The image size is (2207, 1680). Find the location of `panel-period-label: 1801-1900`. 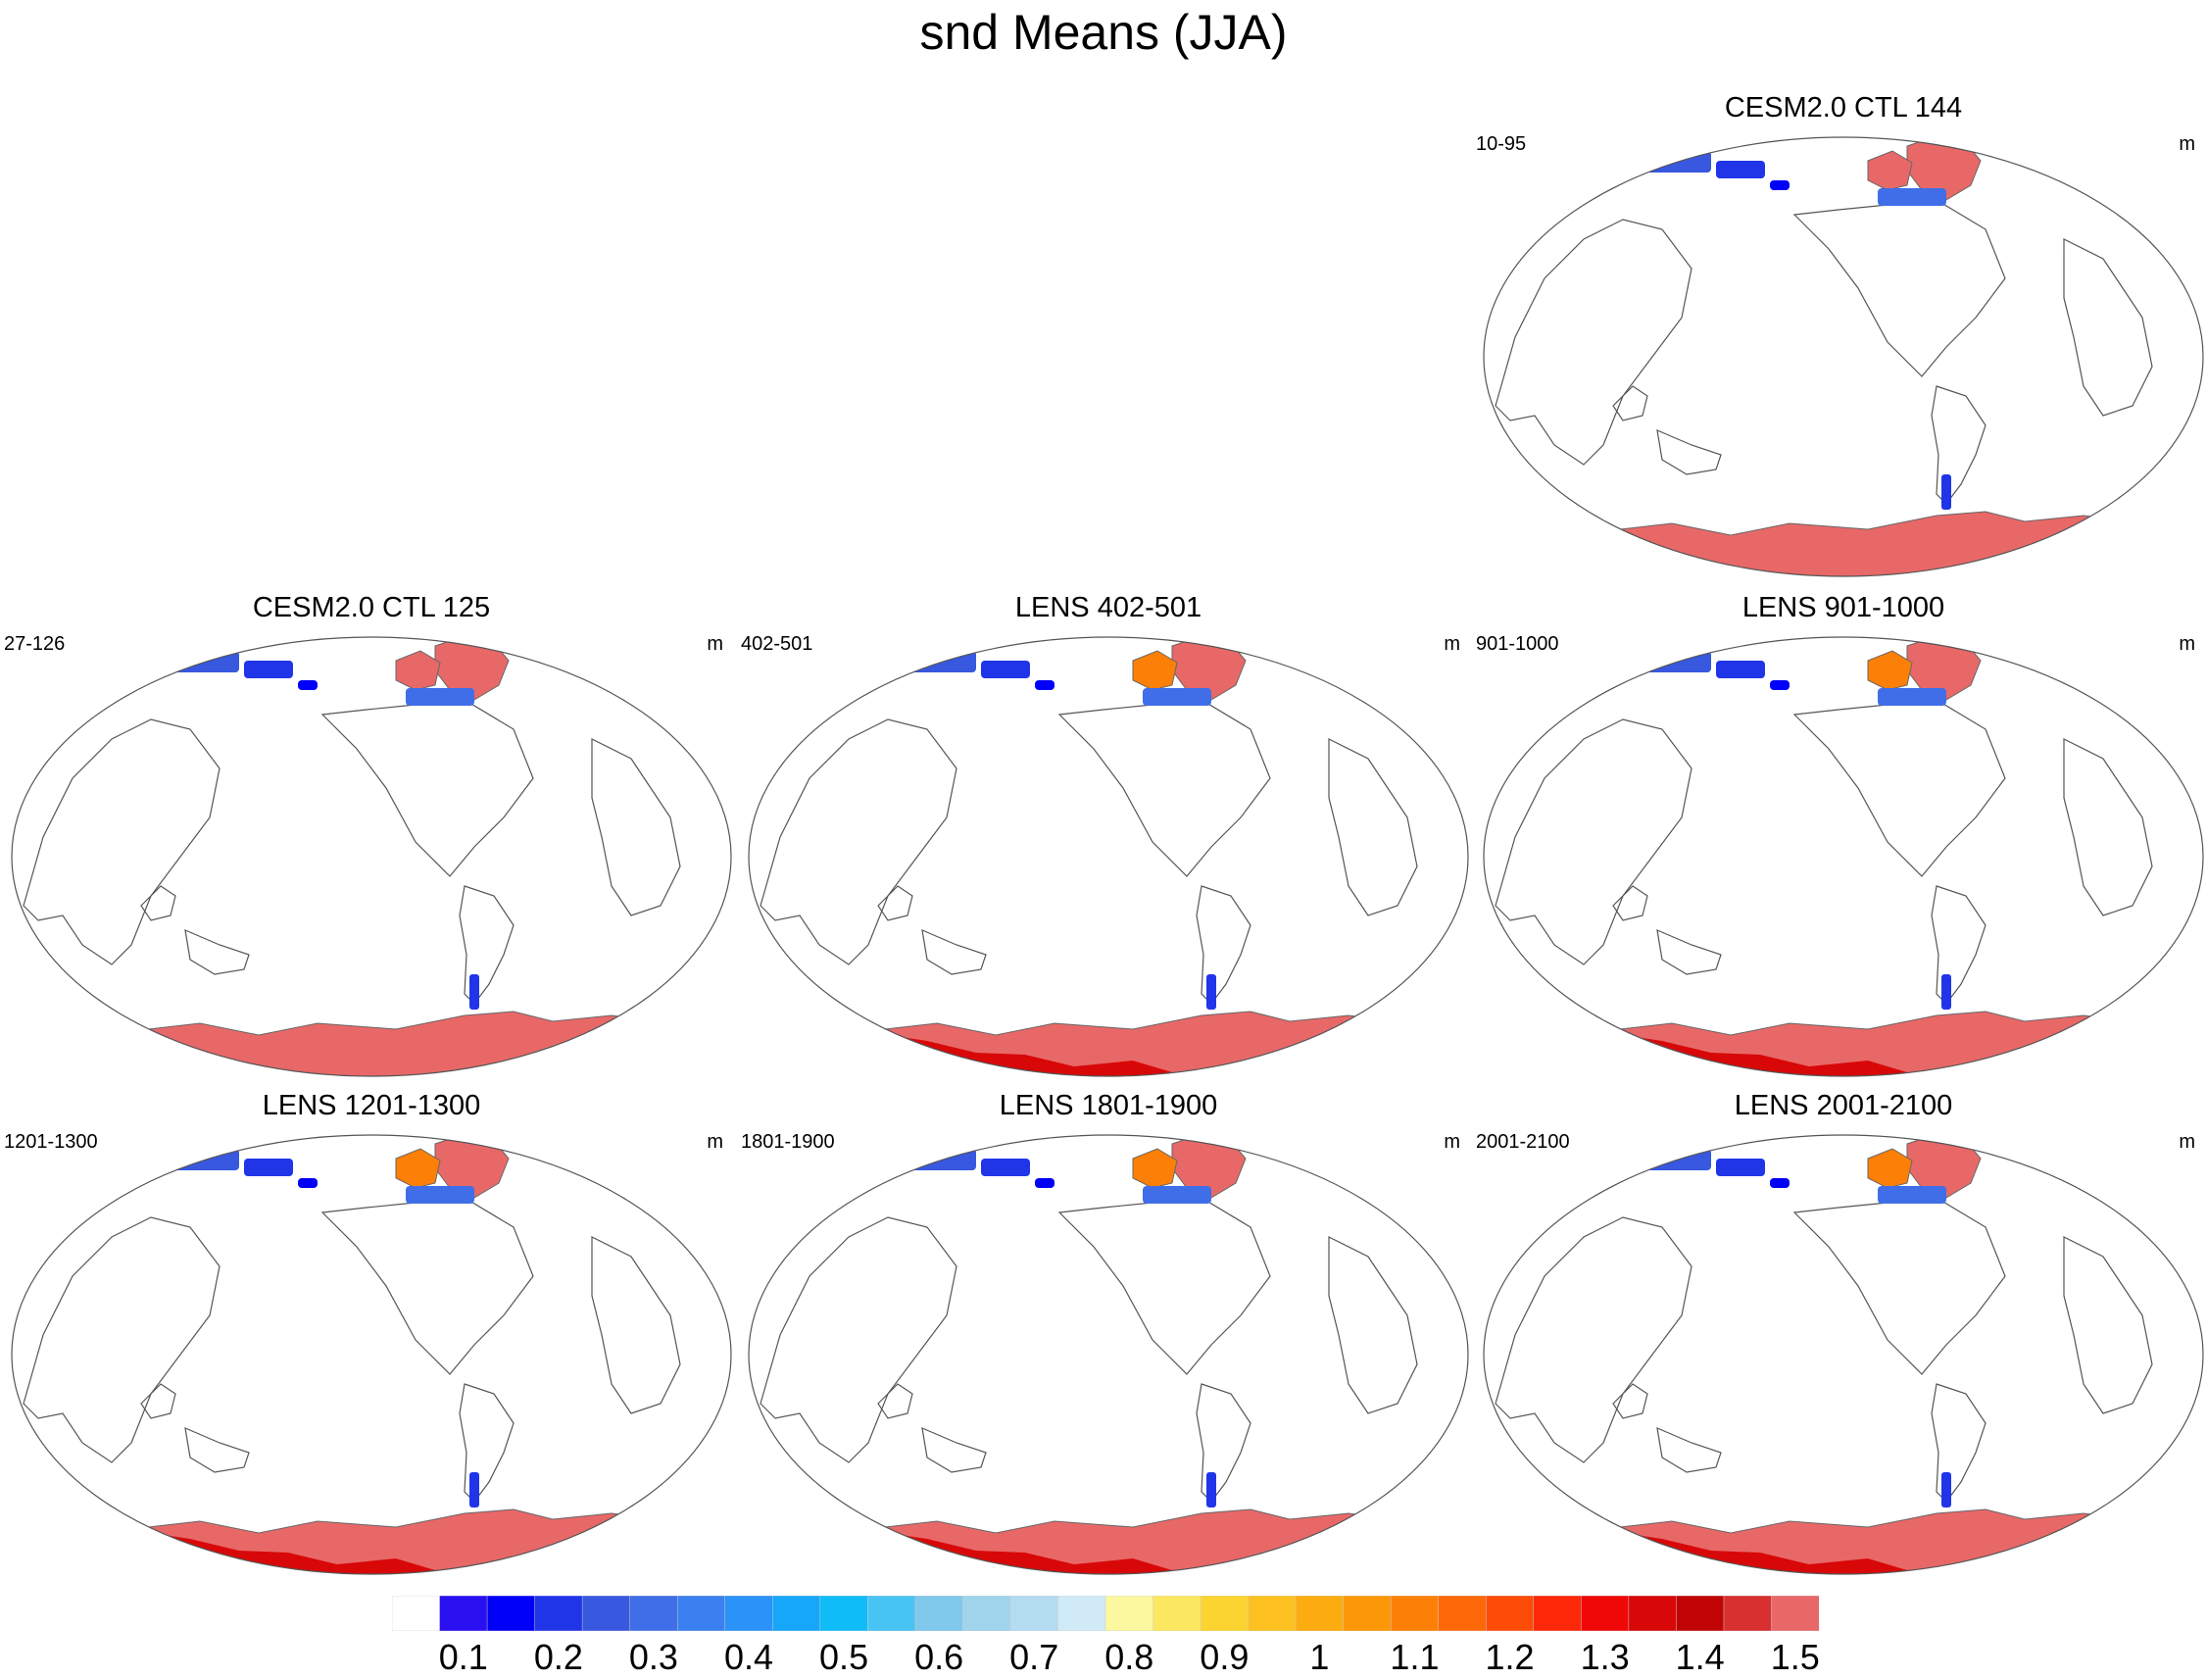

panel-period-label: 1801-1900 is located at coordinates (788, 1142).